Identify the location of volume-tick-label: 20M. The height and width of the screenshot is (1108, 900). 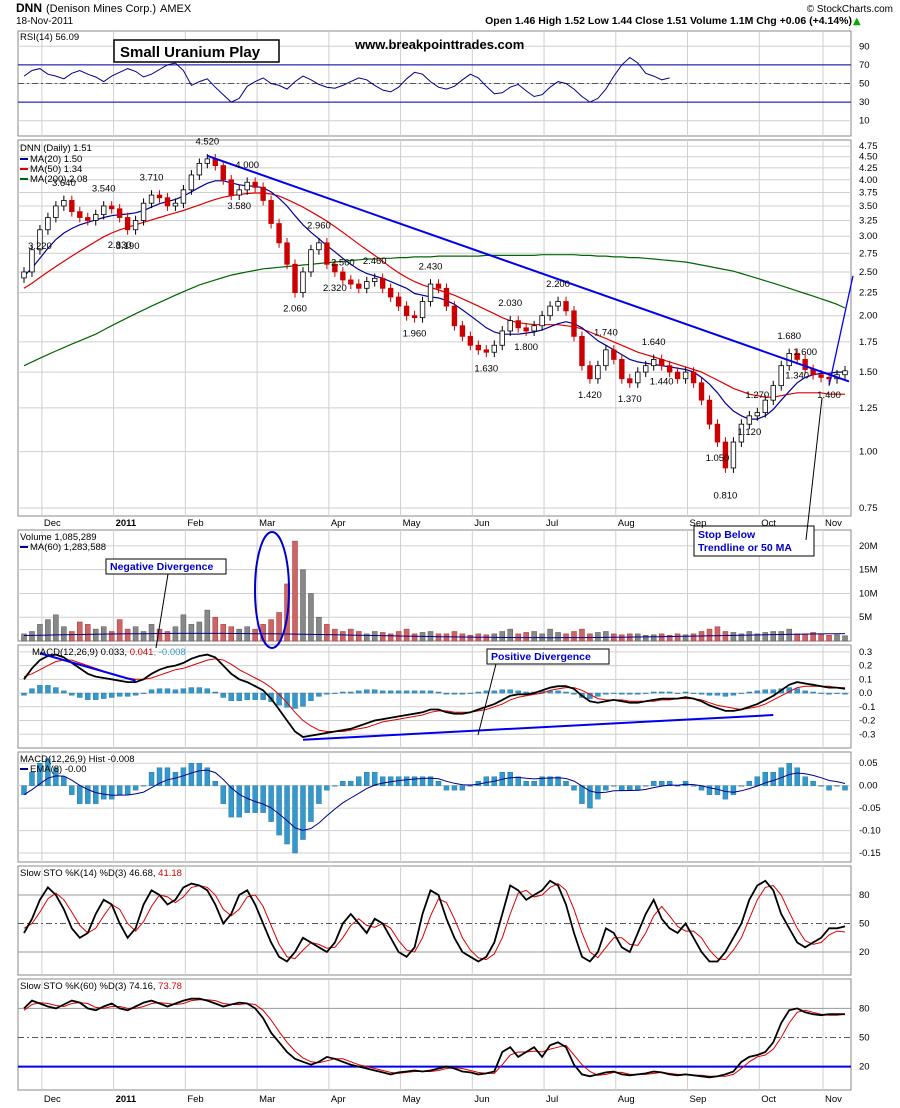
(868, 546).